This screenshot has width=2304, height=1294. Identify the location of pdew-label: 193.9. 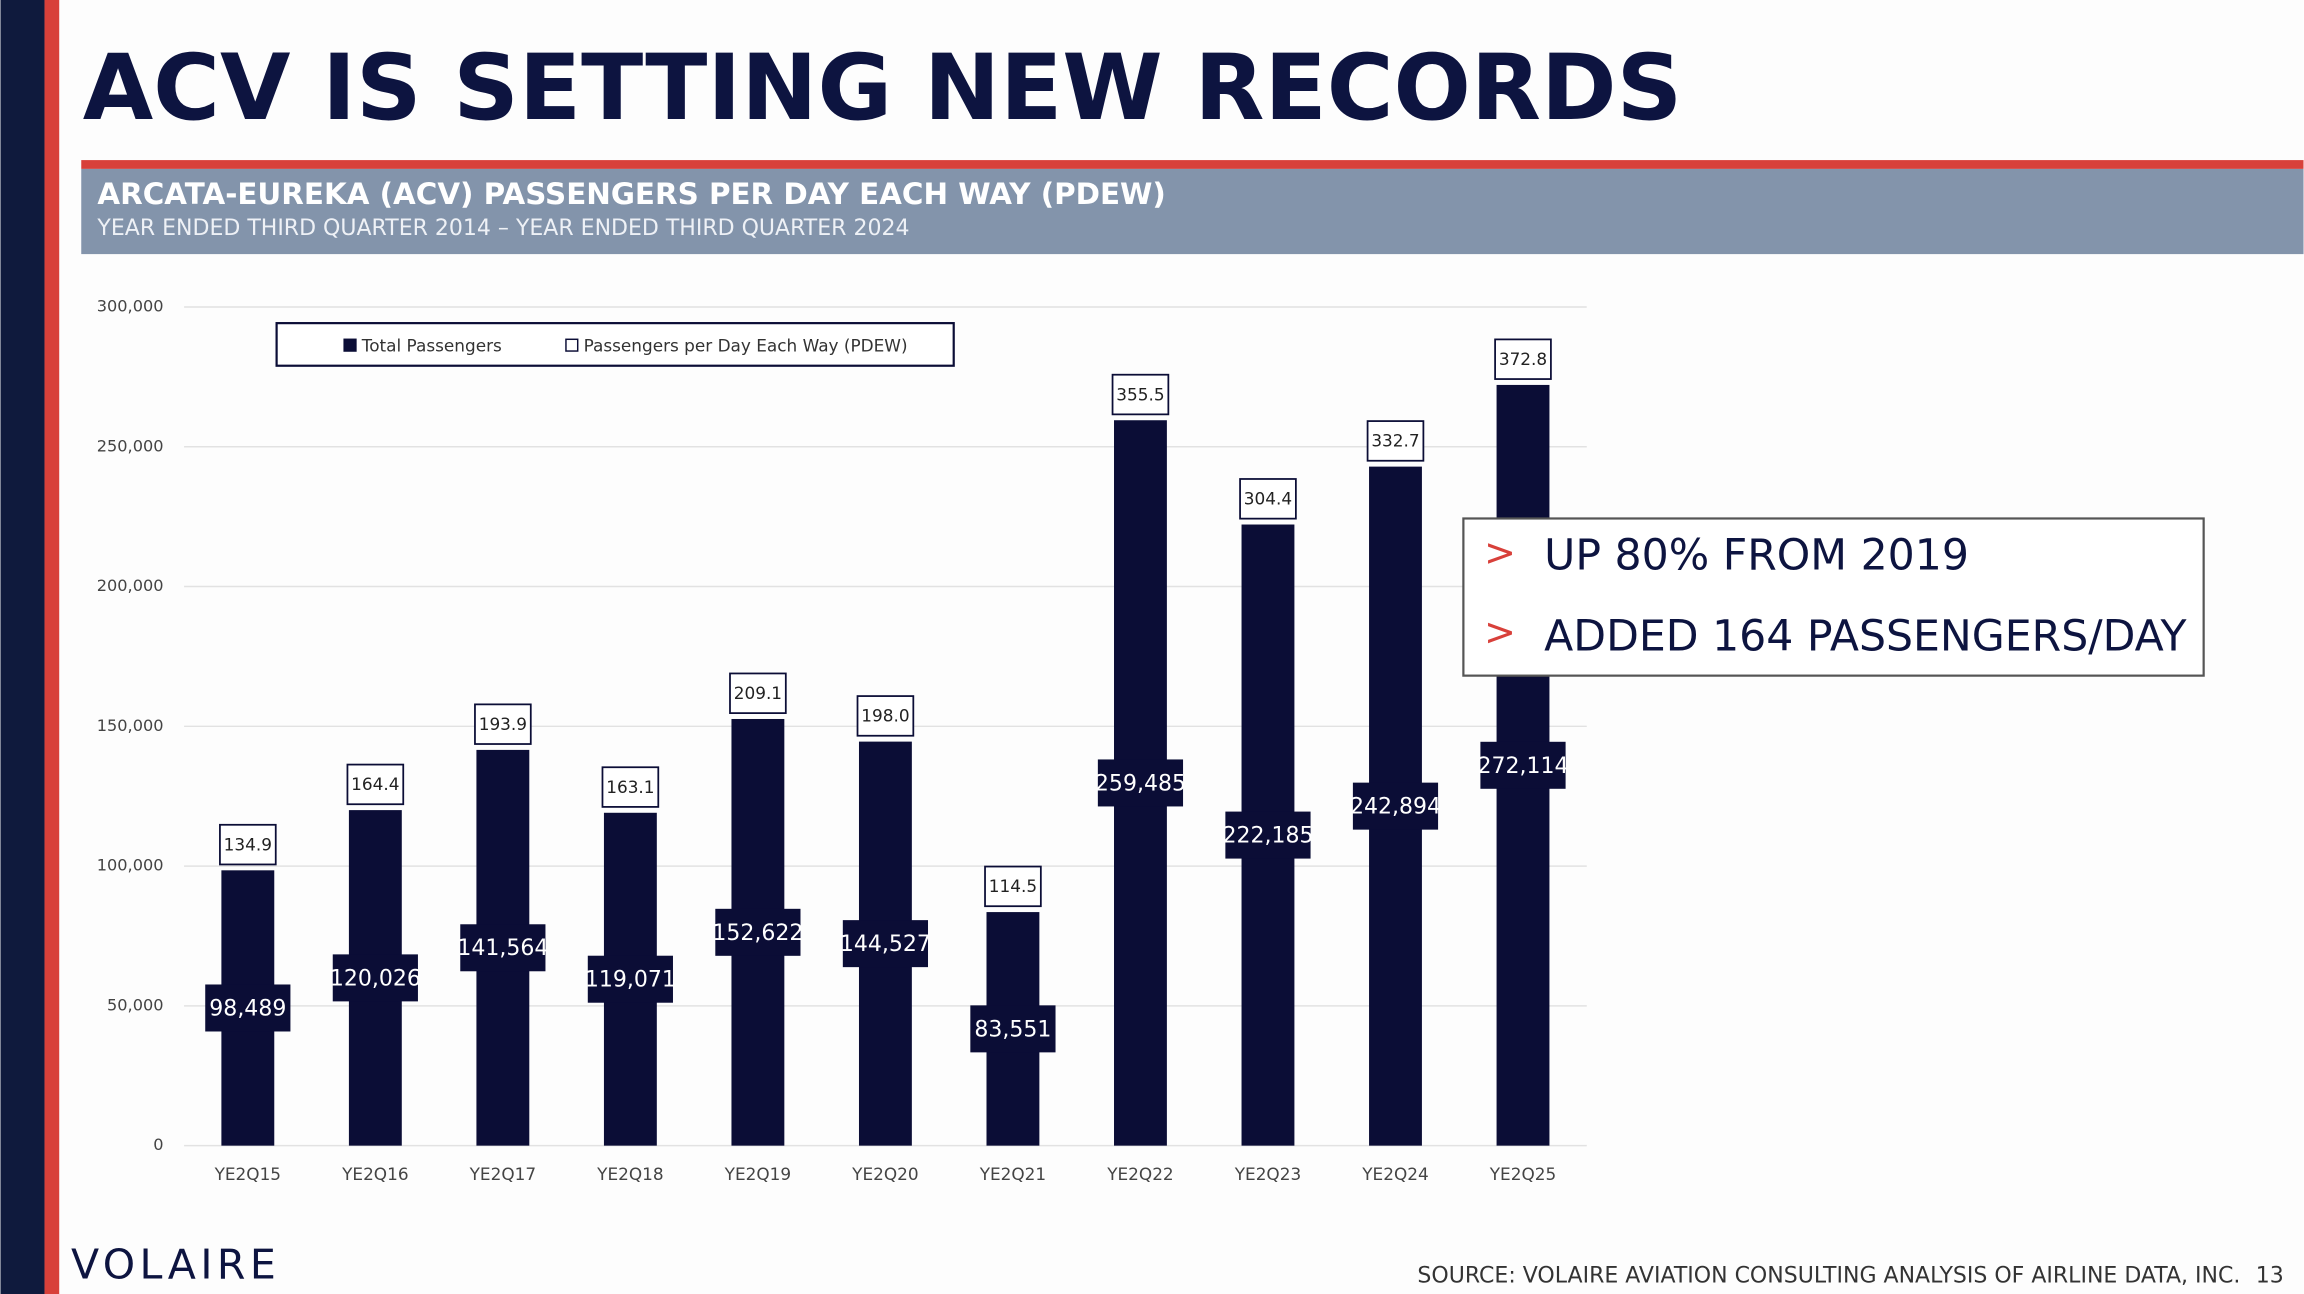
(503, 724).